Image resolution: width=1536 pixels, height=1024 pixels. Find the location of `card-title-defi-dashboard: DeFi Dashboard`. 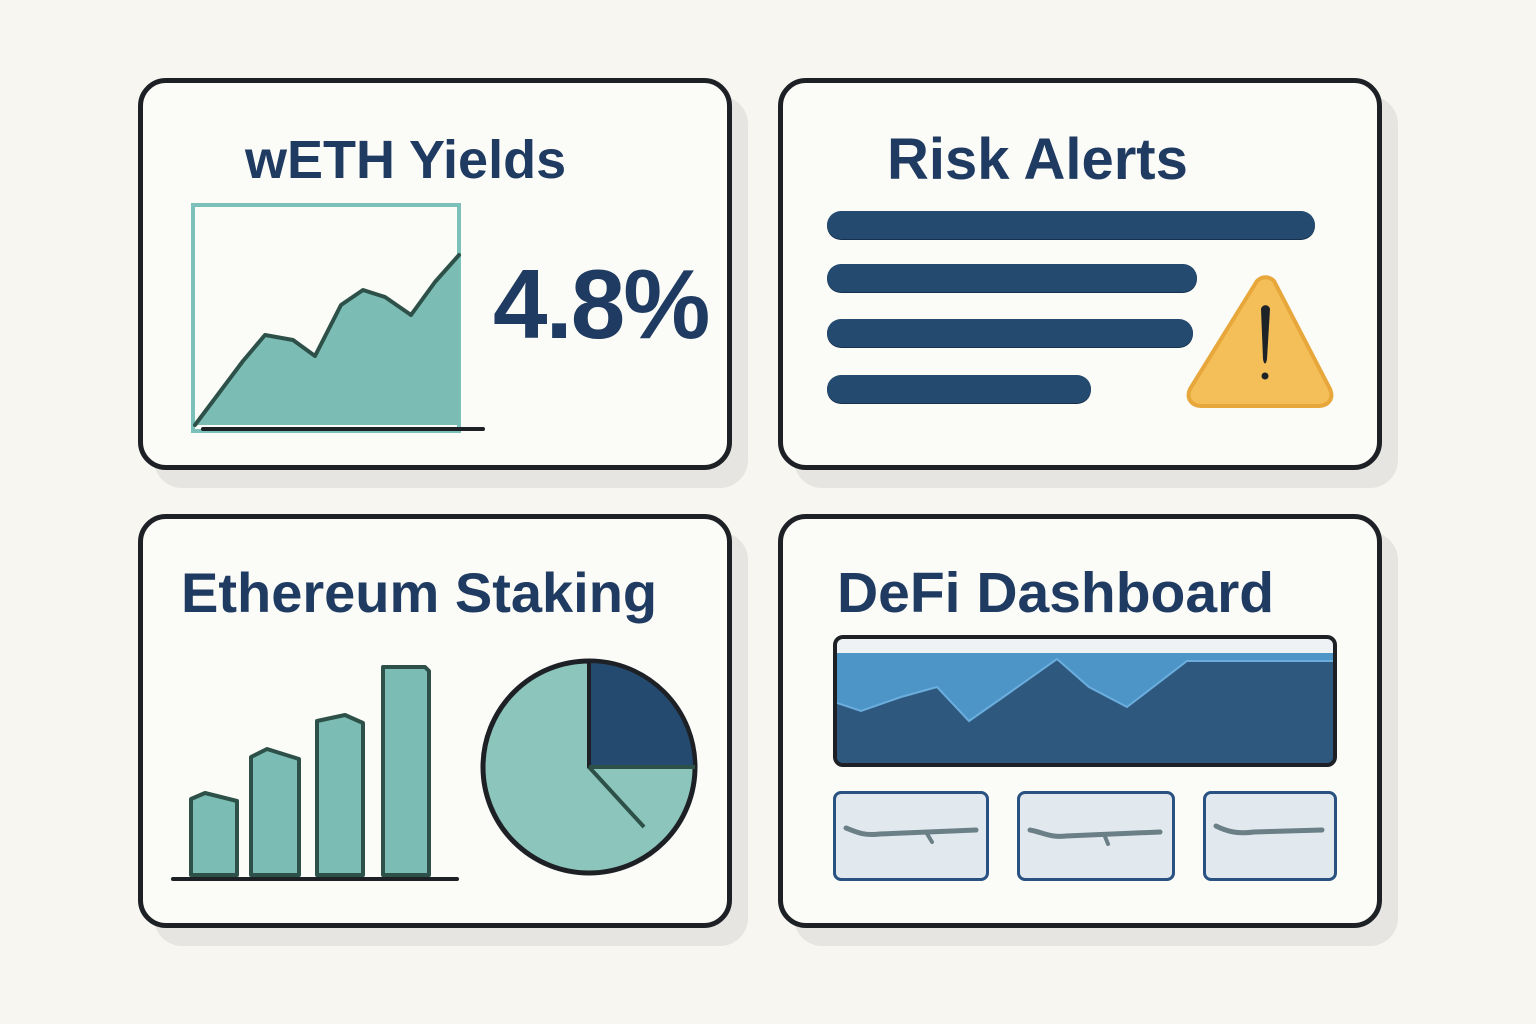

card-title-defi-dashboard: DeFi Dashboard is located at coordinates (1056, 593).